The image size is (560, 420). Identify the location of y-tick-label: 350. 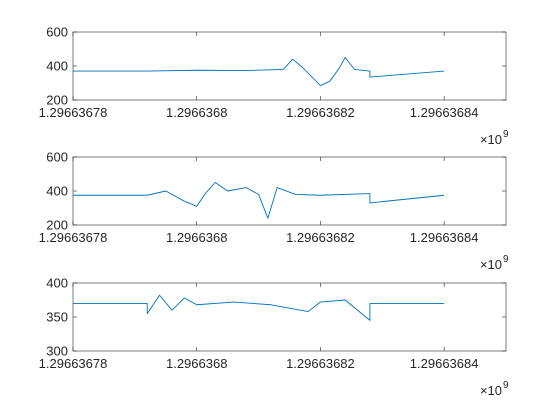
(57, 317).